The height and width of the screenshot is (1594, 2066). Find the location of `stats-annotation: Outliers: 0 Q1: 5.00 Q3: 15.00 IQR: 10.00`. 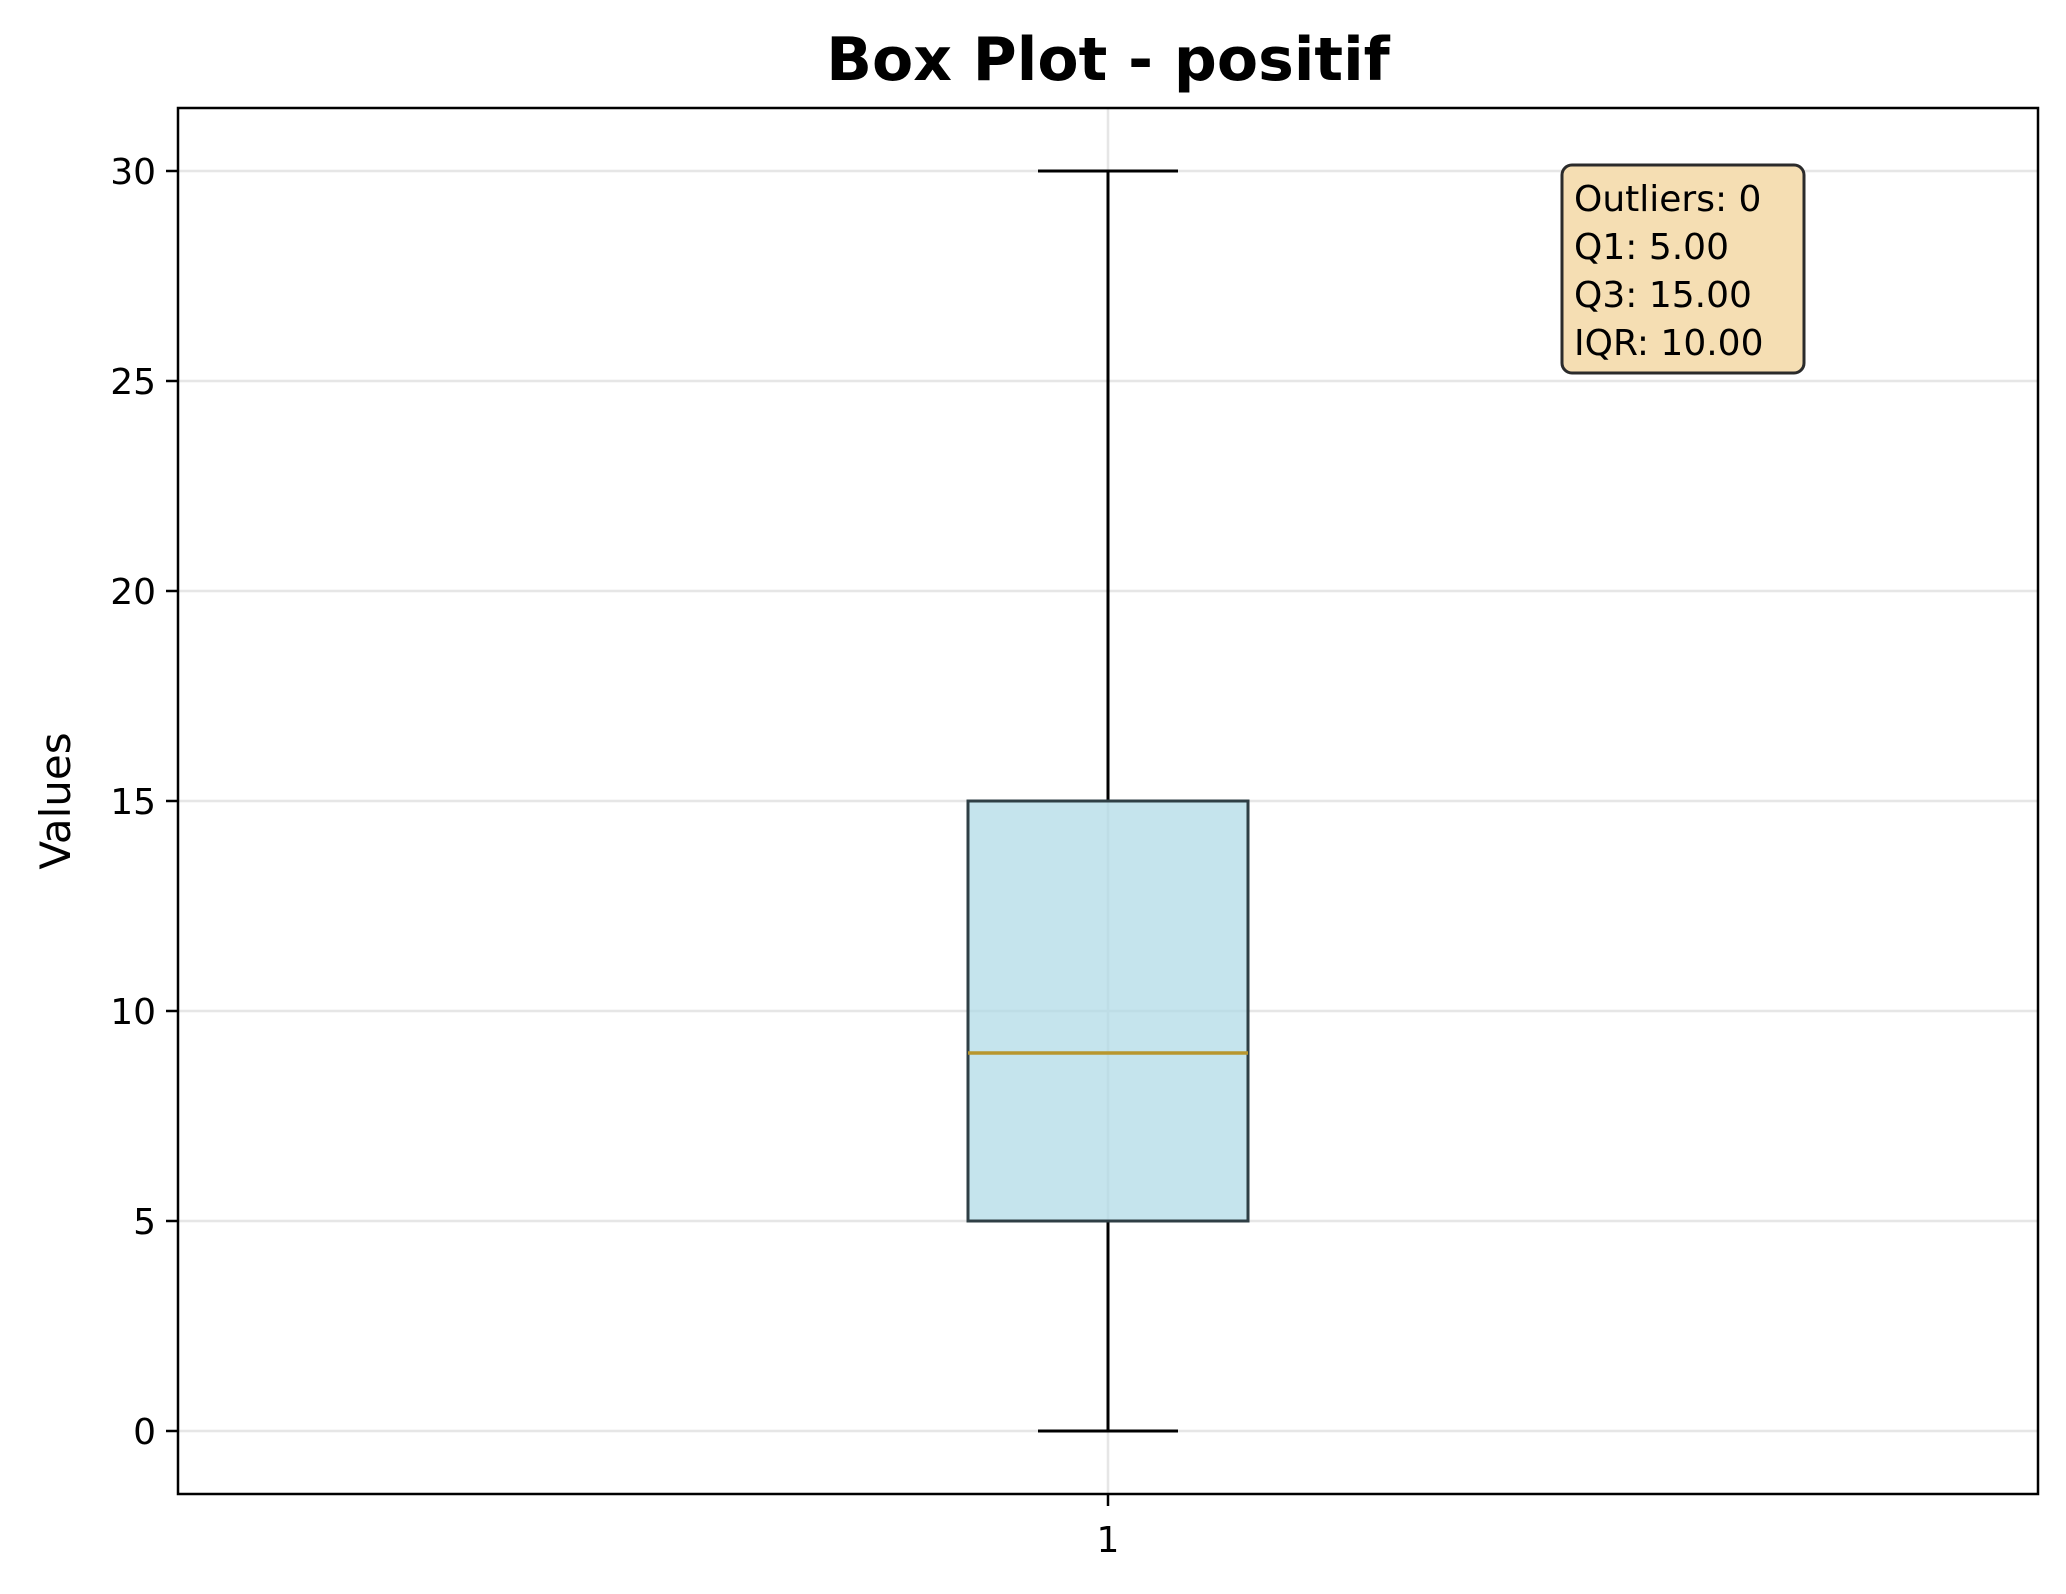

stats-annotation: Outliers: 0 Q1: 5.00 Q3: 15.00 IQR: 10.00 is located at coordinates (1683, 269).